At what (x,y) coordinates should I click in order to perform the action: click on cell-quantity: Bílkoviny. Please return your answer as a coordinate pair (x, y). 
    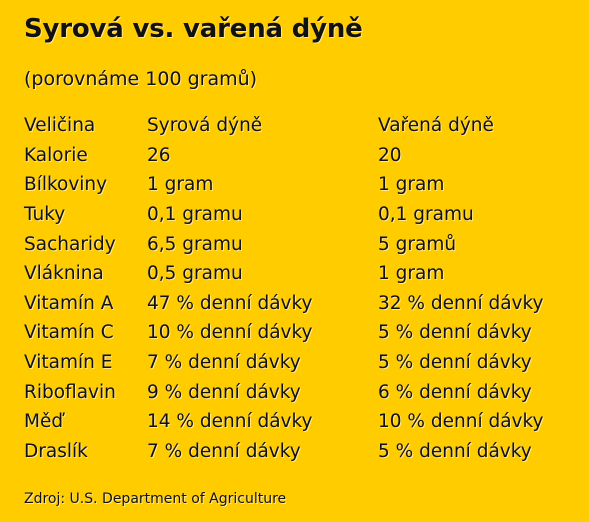
    Looking at the image, I should click on (66, 185).